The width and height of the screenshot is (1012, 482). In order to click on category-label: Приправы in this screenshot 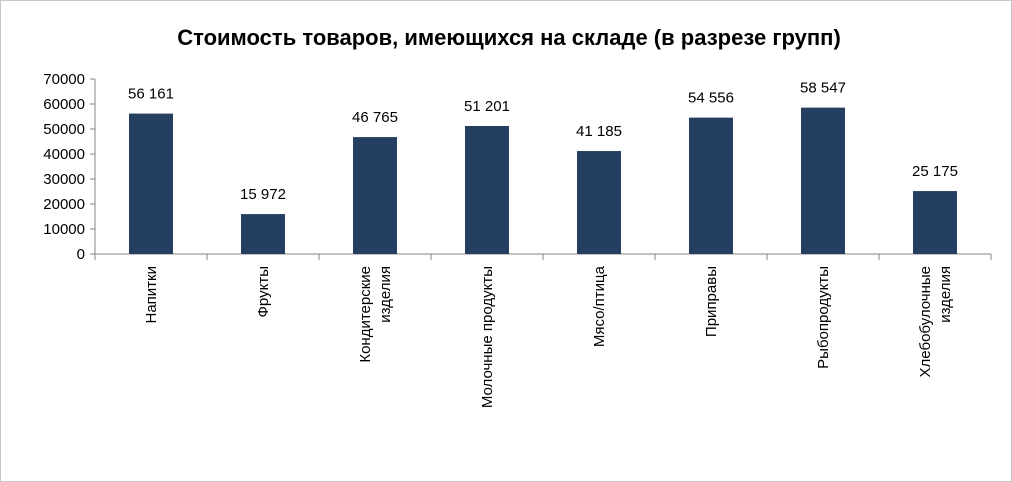, I will do `click(711, 301)`.